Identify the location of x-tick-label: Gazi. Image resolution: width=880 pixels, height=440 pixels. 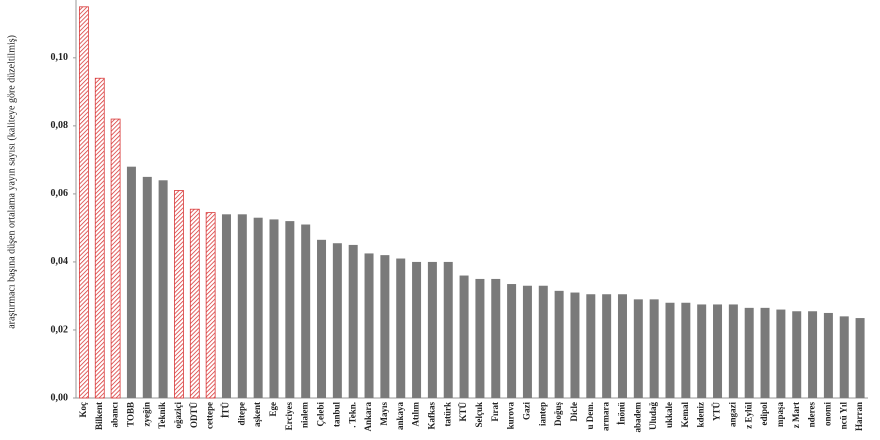
(527, 411).